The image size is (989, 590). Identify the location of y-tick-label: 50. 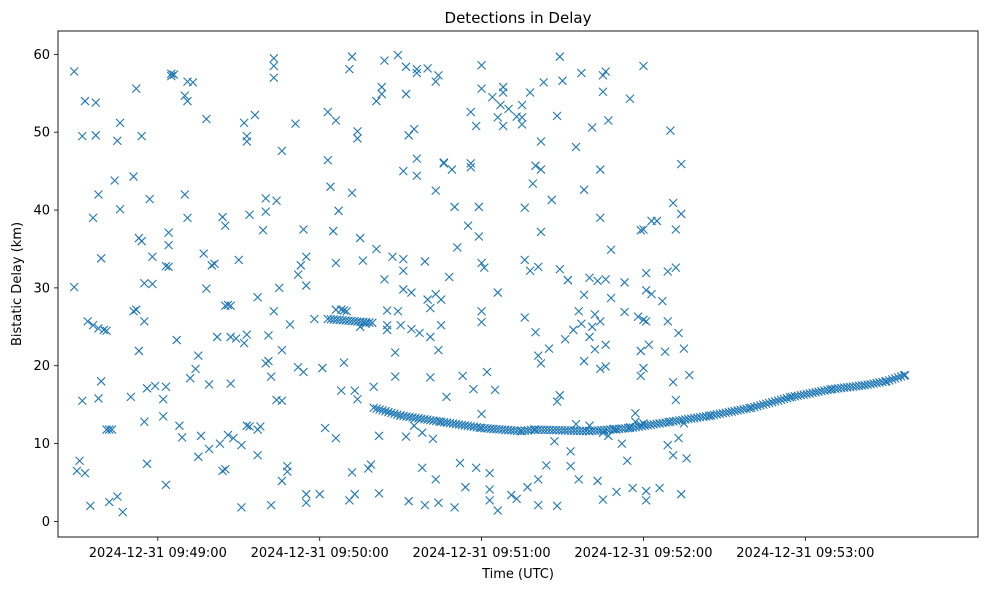
(41, 133).